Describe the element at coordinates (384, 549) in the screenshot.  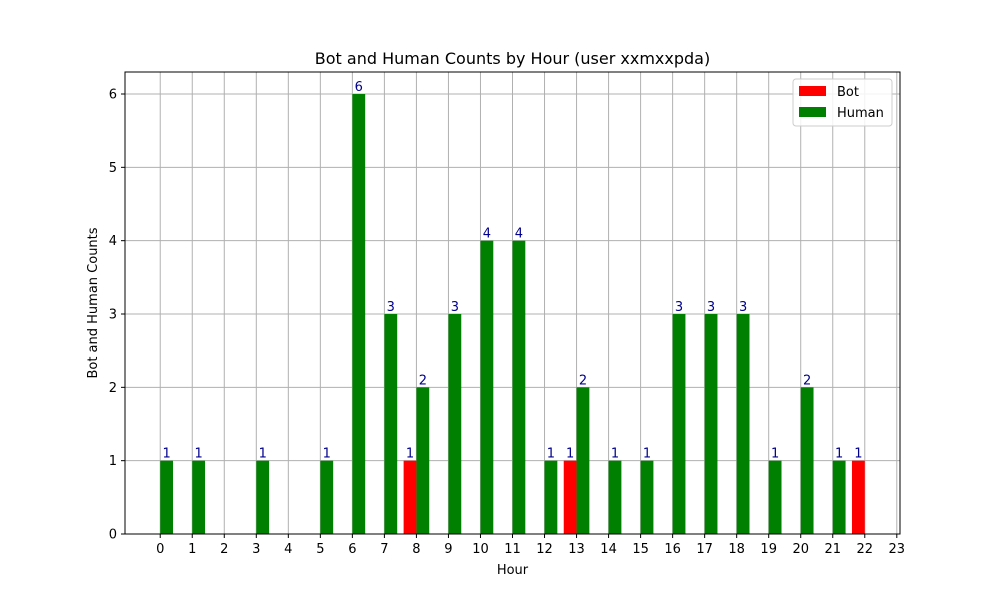
I see `x-tick-label: 7` at that location.